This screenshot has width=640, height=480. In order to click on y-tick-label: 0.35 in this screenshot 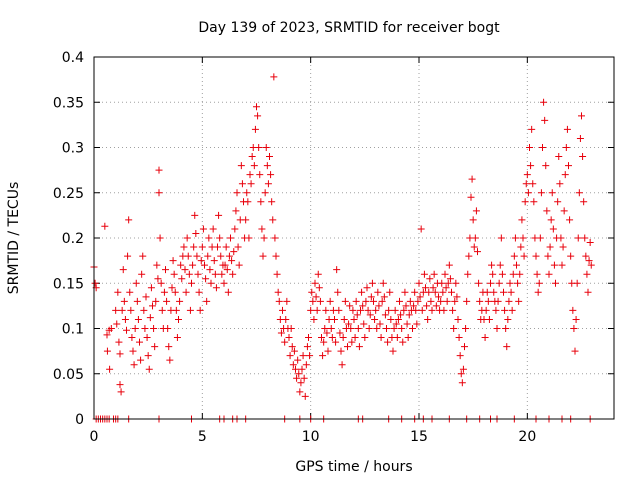, I will do `click(68, 103)`.